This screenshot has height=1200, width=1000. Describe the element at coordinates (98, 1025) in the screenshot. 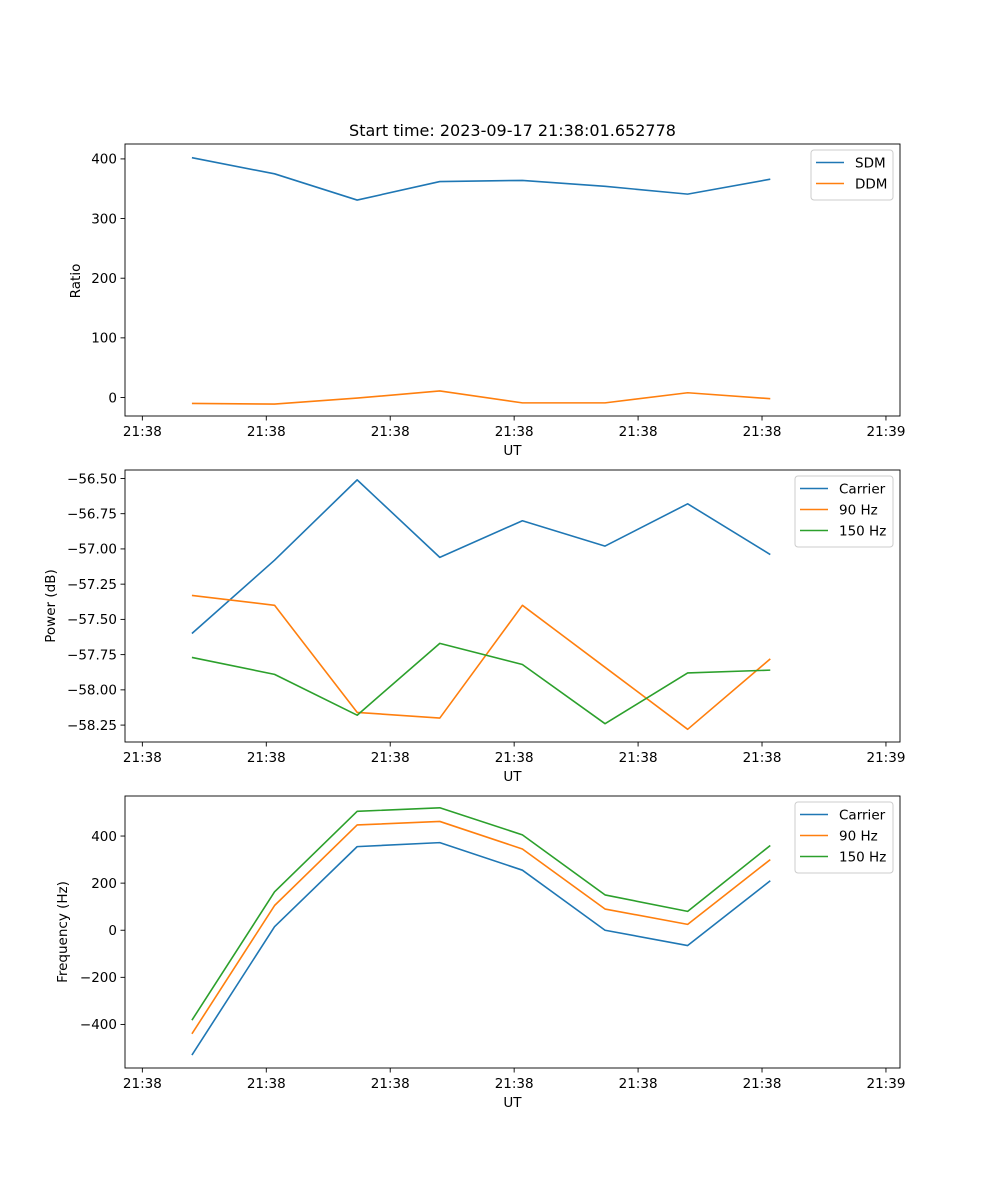

I see `y-tick-label: −400` at that location.